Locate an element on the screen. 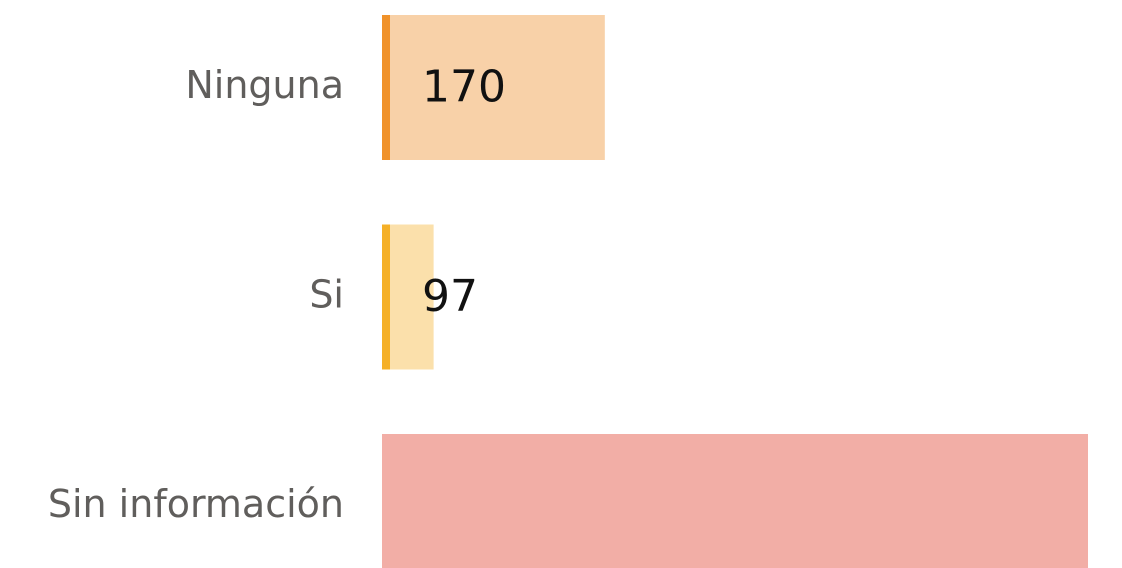 This screenshot has height=568, width=1122. category-label: Sin información is located at coordinates (196, 504).